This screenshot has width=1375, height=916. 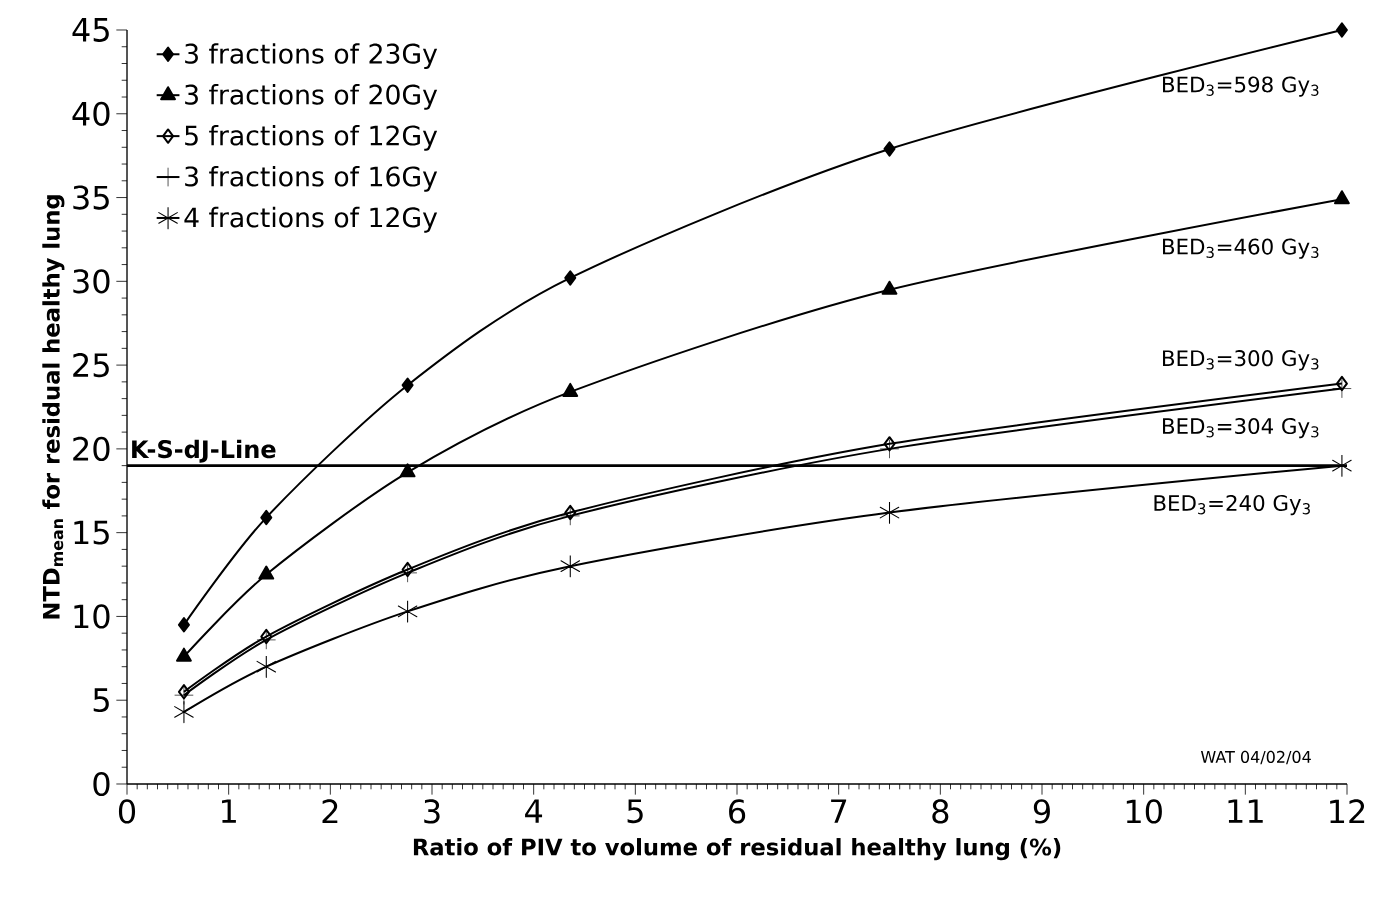 I want to click on y-tick-label: 0, so click(x=101, y=784).